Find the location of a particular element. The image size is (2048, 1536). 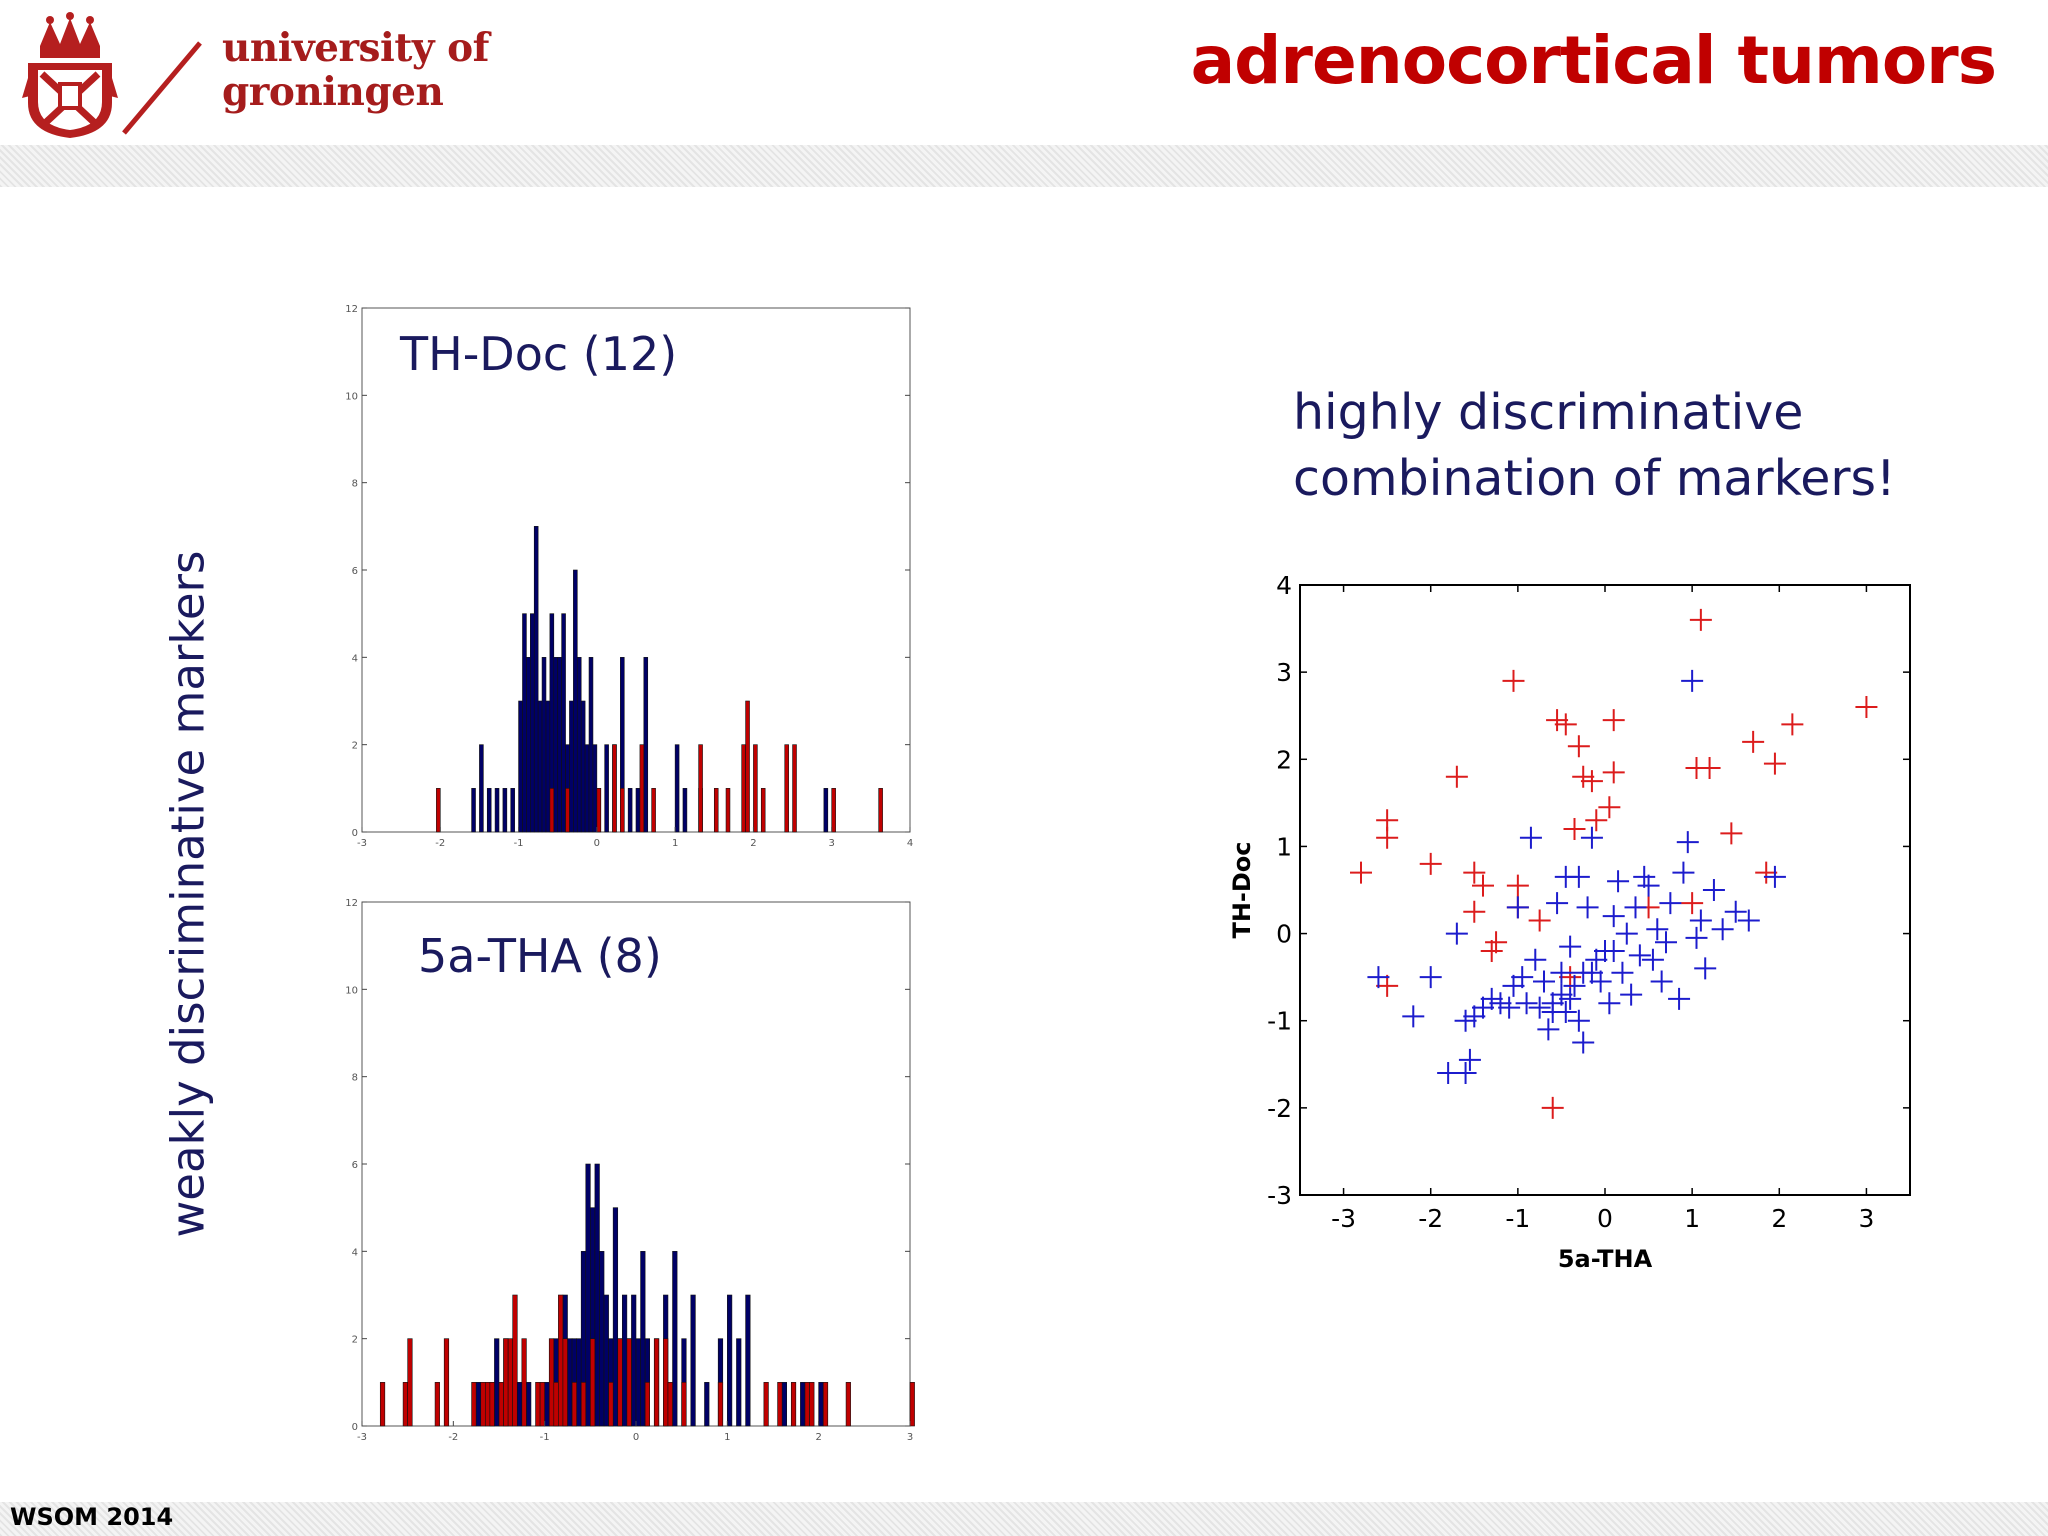

logo-line-1: university of is located at coordinates (355, 48).